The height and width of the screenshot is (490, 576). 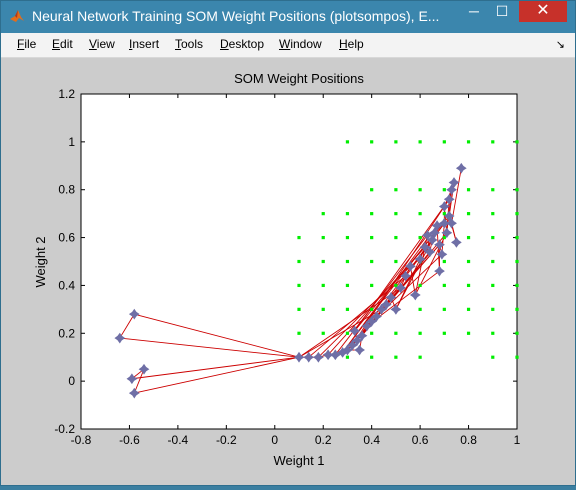 What do you see at coordinates (502, 11) in the screenshot?
I see `maximize-button: ☐` at bounding box center [502, 11].